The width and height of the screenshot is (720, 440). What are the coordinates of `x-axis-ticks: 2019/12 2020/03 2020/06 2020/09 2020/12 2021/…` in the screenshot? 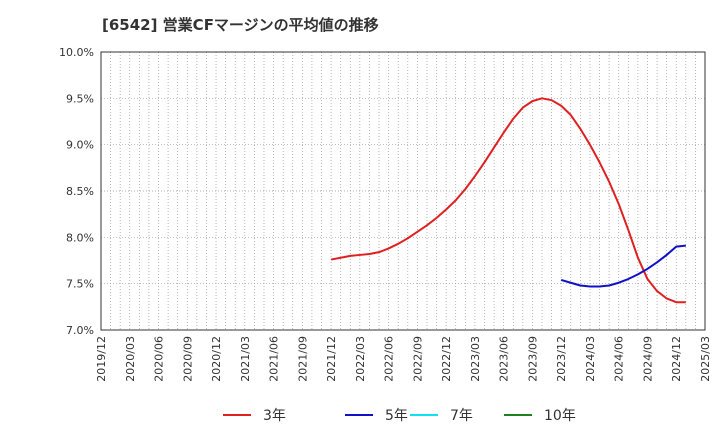 It's located at (403, 359).